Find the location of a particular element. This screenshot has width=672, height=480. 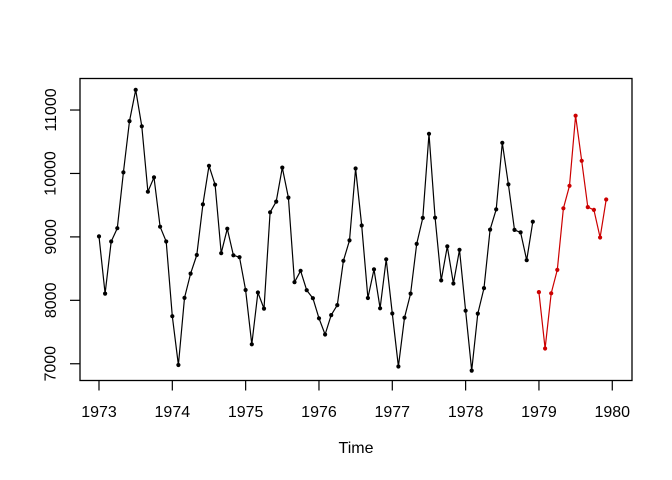

x-tick-label: 1980 is located at coordinates (612, 412).